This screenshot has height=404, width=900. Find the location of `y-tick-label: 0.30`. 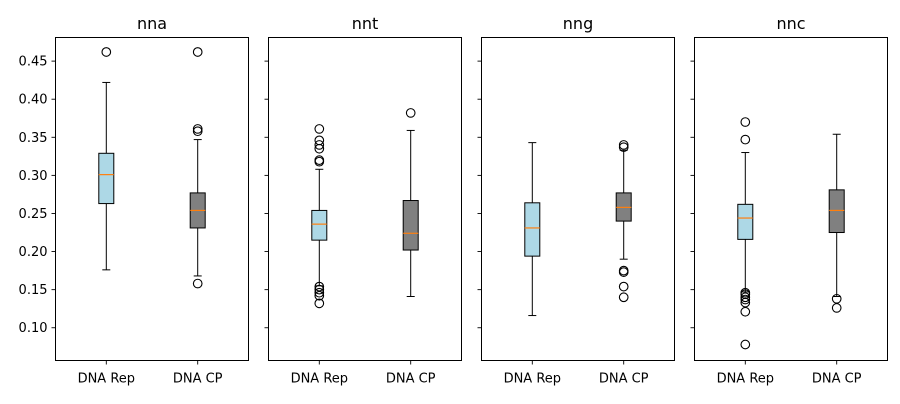

y-tick-label: 0.30 is located at coordinates (33, 176).